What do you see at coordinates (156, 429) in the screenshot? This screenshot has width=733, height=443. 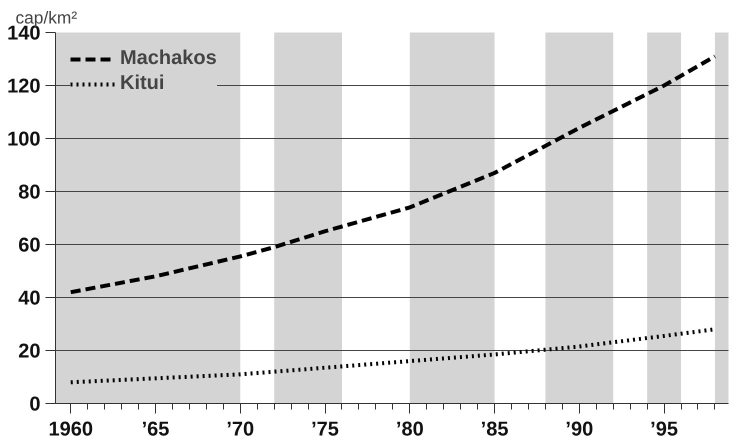 I see `x-tick-label: ’65` at bounding box center [156, 429].